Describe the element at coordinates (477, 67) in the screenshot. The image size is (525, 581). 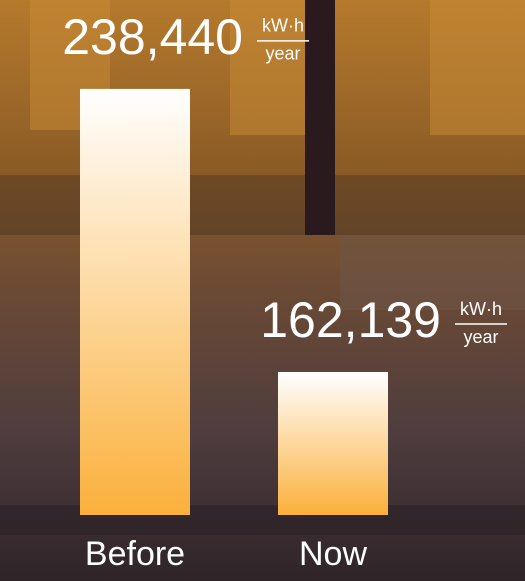
I see `window` at that location.